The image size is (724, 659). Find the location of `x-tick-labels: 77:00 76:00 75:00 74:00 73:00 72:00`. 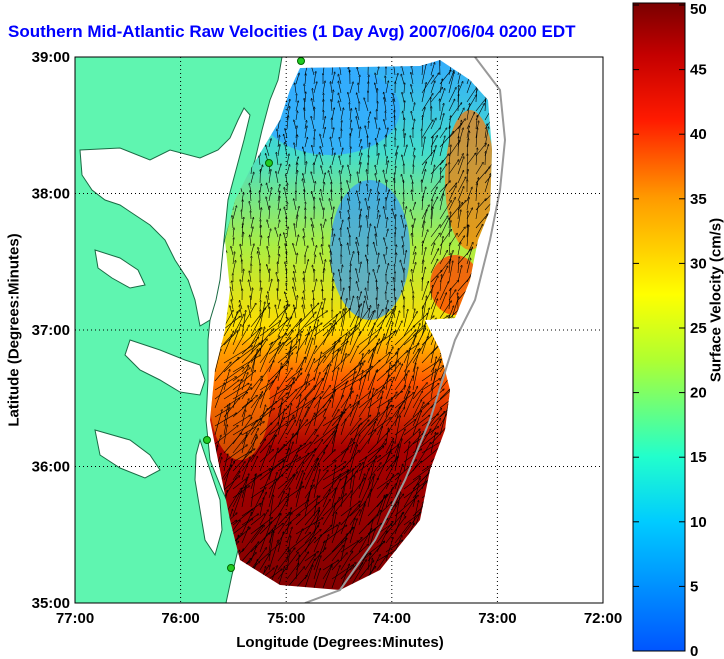

x-tick-labels: 77:00 76:00 75:00 74:00 73:00 72:00 is located at coordinates (339, 618).